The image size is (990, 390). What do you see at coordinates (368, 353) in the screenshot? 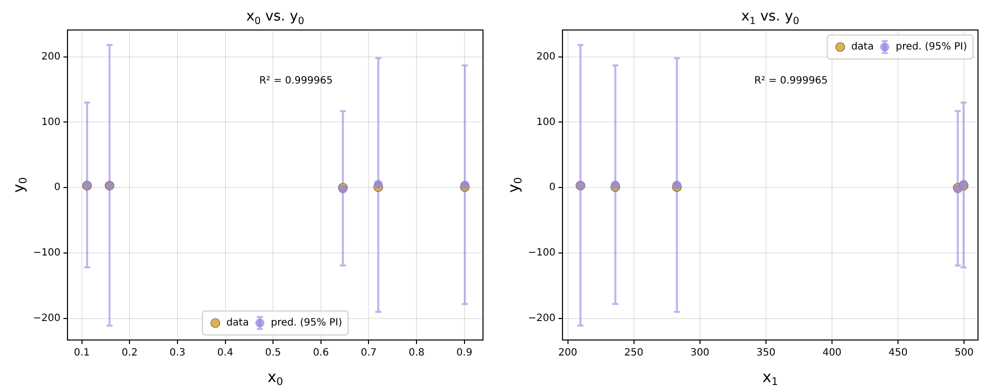
I see `x-tick-label: 0.7` at bounding box center [368, 353].